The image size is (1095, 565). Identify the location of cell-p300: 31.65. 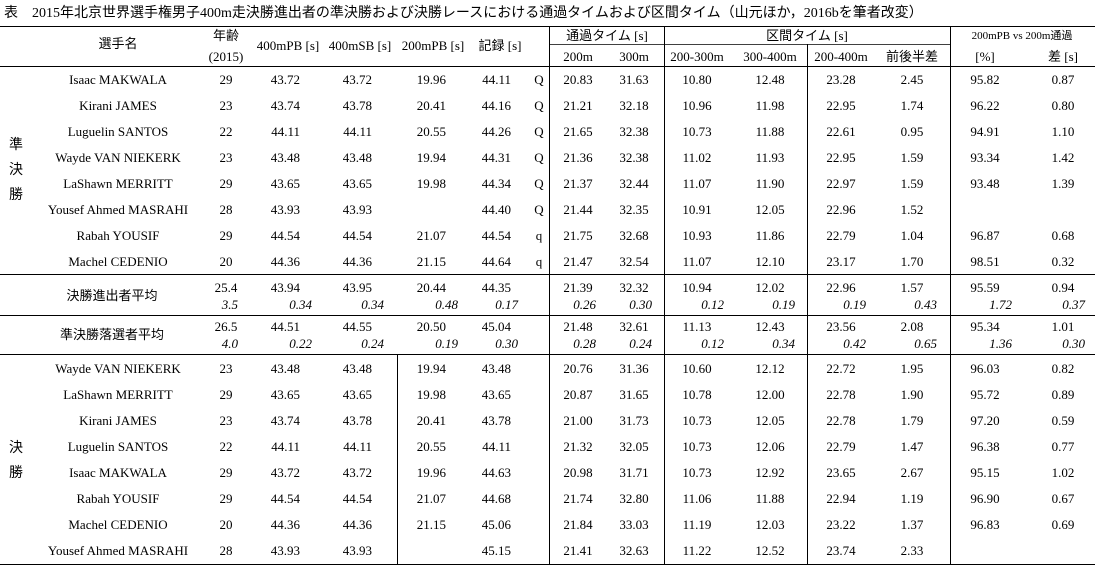
(634, 394).